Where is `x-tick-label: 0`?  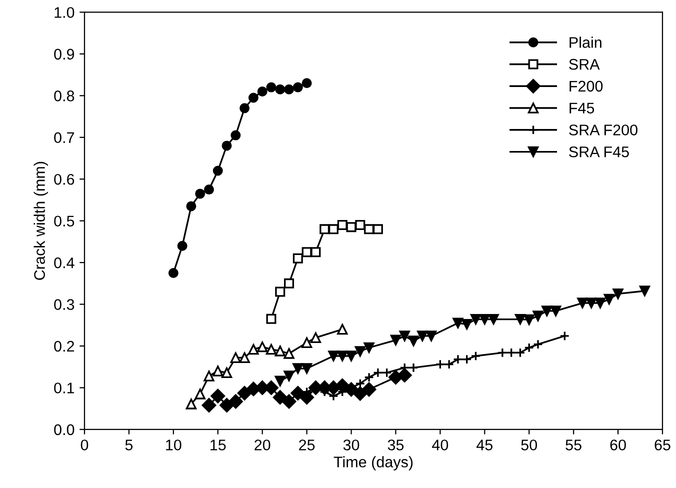 x-tick-label: 0 is located at coordinates (84, 445).